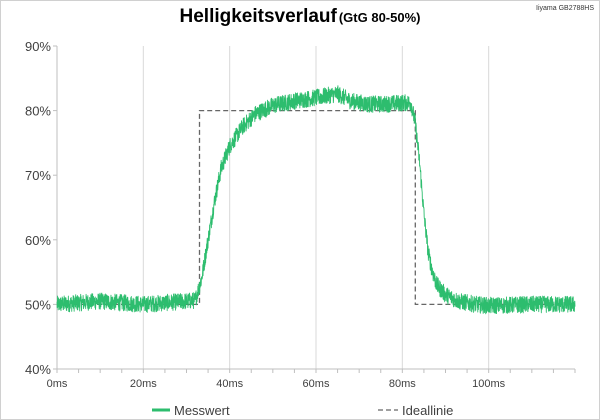 This screenshot has width=600, height=420. What do you see at coordinates (38, 175) in the screenshot?
I see `y-tick-label: 70%` at bounding box center [38, 175].